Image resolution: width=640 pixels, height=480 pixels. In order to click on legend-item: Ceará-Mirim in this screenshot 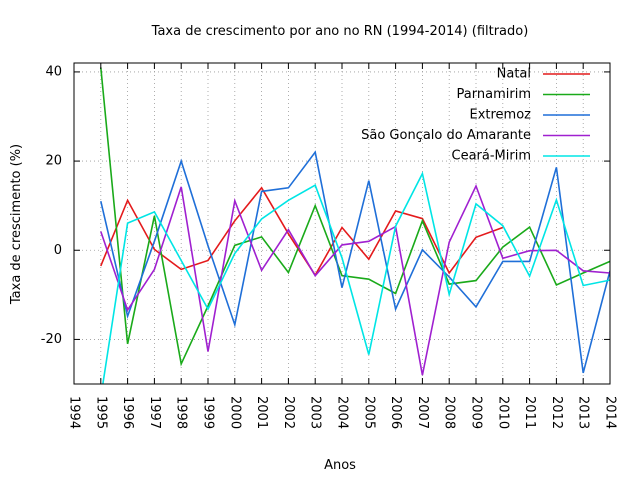, I will do `click(521, 156)`.